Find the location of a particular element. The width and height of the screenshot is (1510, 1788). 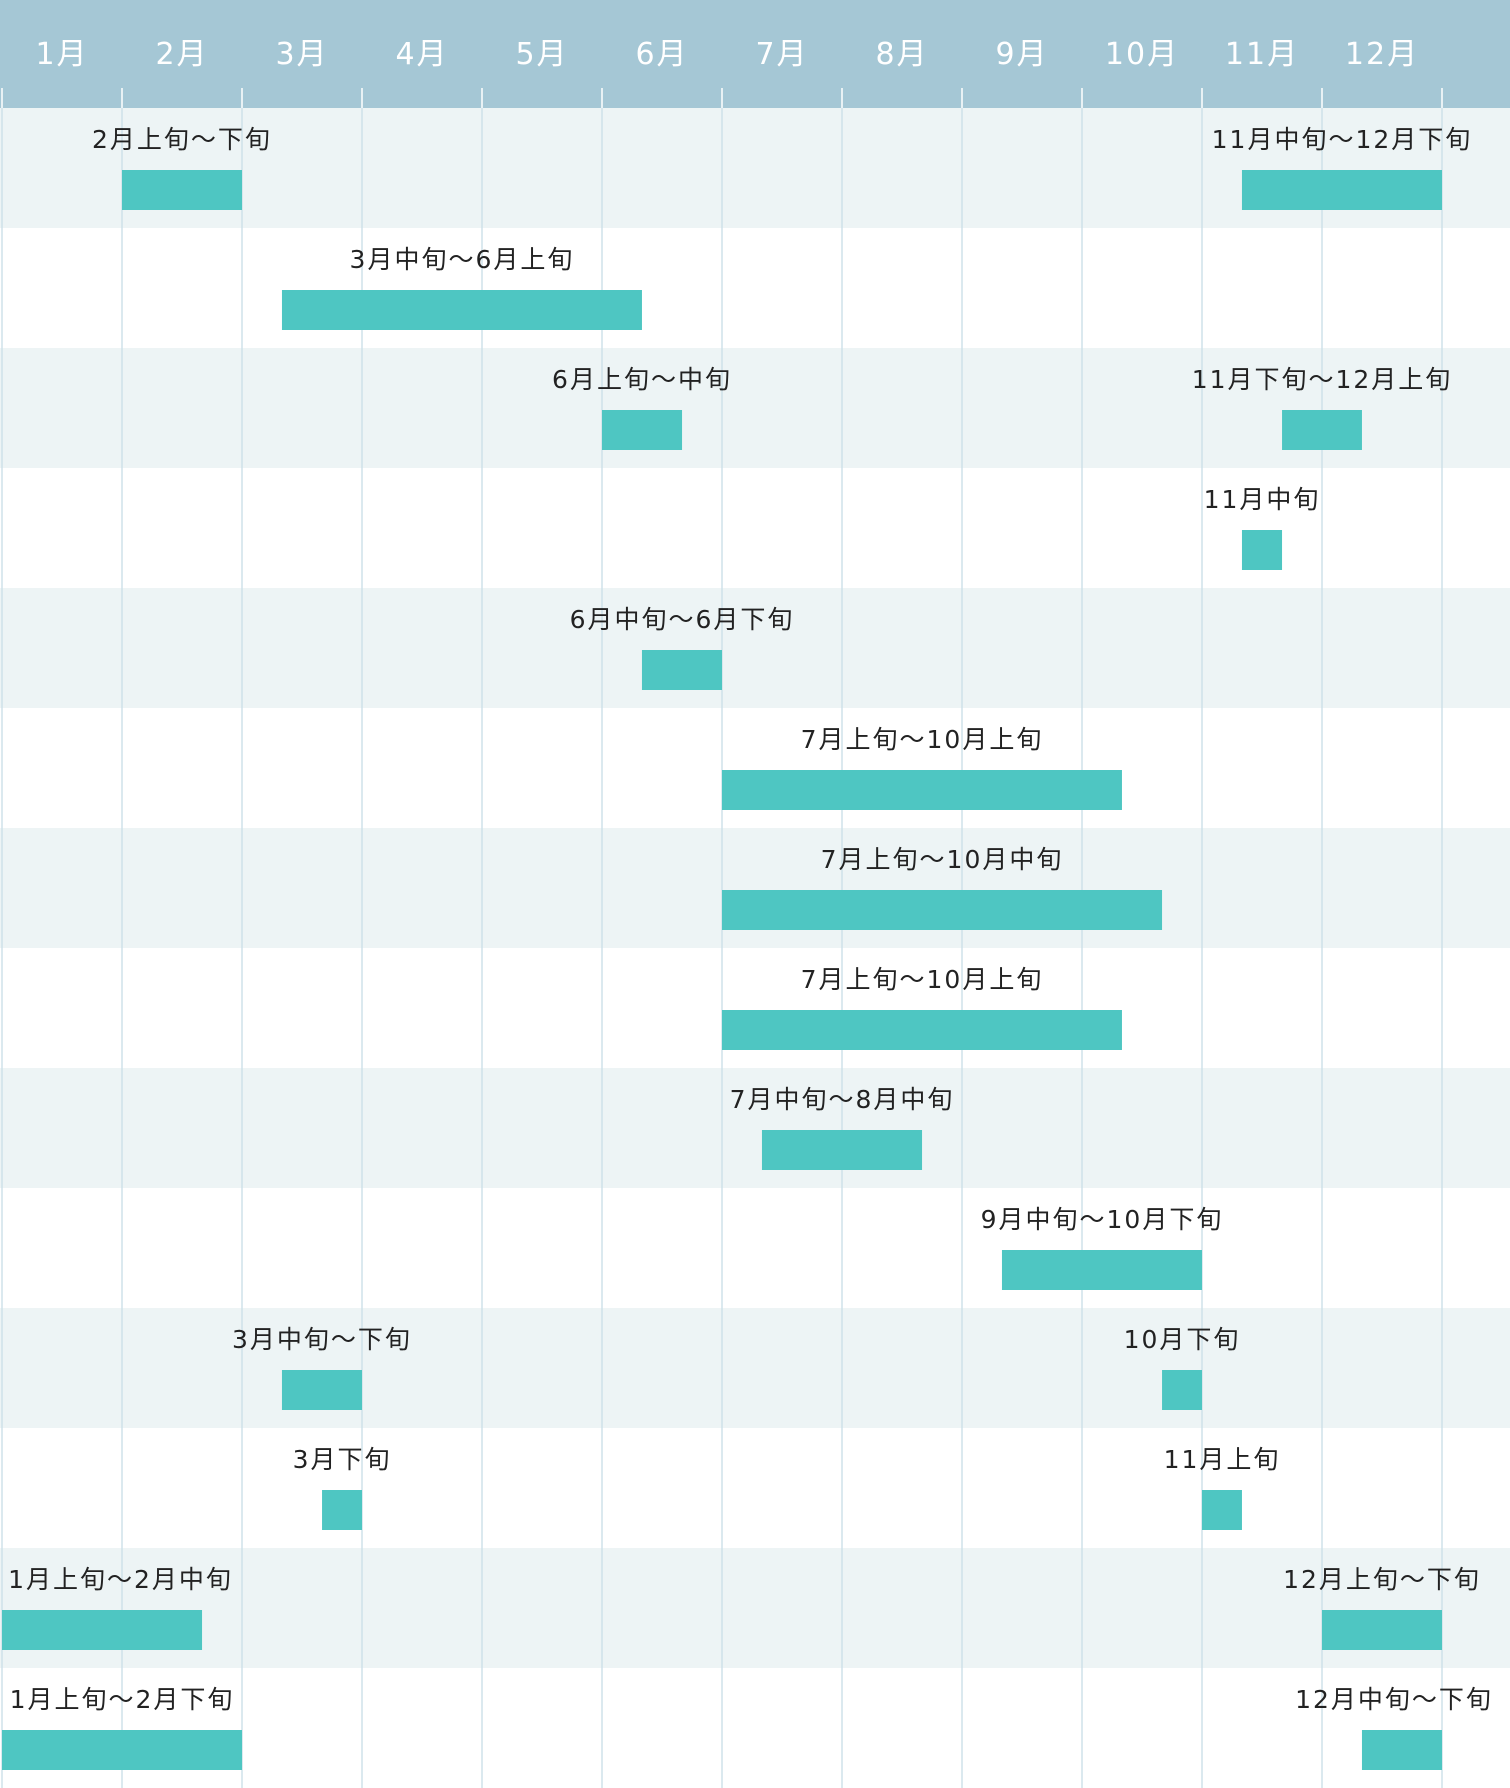

period-label: 10月下旬 is located at coordinates (1182, 1339).